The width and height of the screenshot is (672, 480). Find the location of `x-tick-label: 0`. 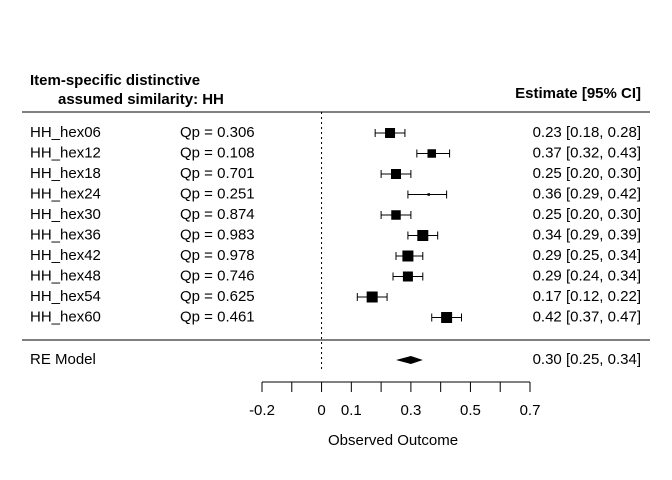

x-tick-label: 0 is located at coordinates (321, 410).